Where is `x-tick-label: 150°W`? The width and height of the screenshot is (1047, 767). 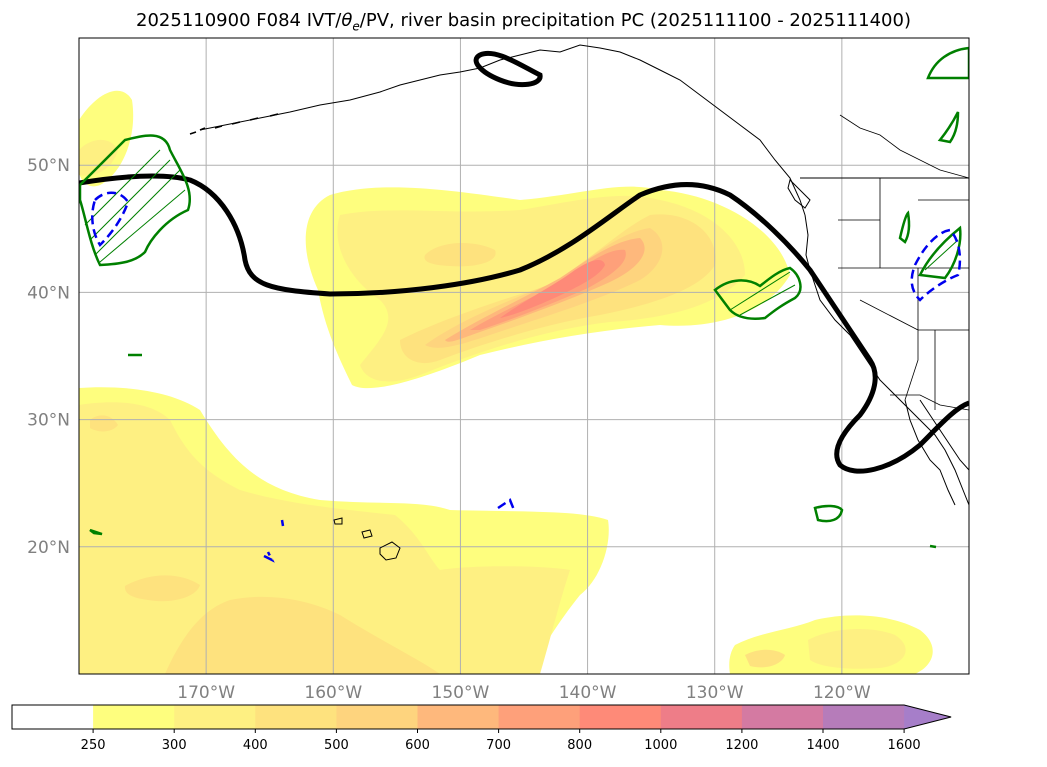 x-tick-label: 150°W is located at coordinates (461, 693).